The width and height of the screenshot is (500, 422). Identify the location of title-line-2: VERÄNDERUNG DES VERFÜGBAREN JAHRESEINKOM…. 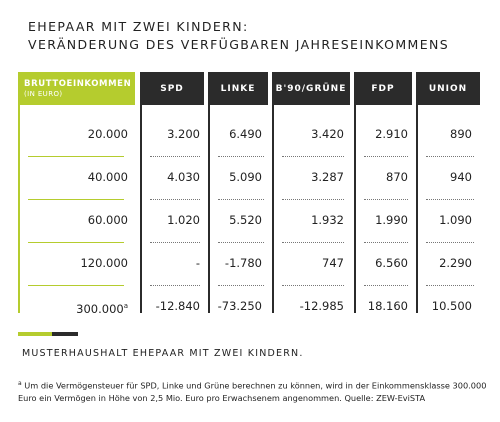
(239, 44).